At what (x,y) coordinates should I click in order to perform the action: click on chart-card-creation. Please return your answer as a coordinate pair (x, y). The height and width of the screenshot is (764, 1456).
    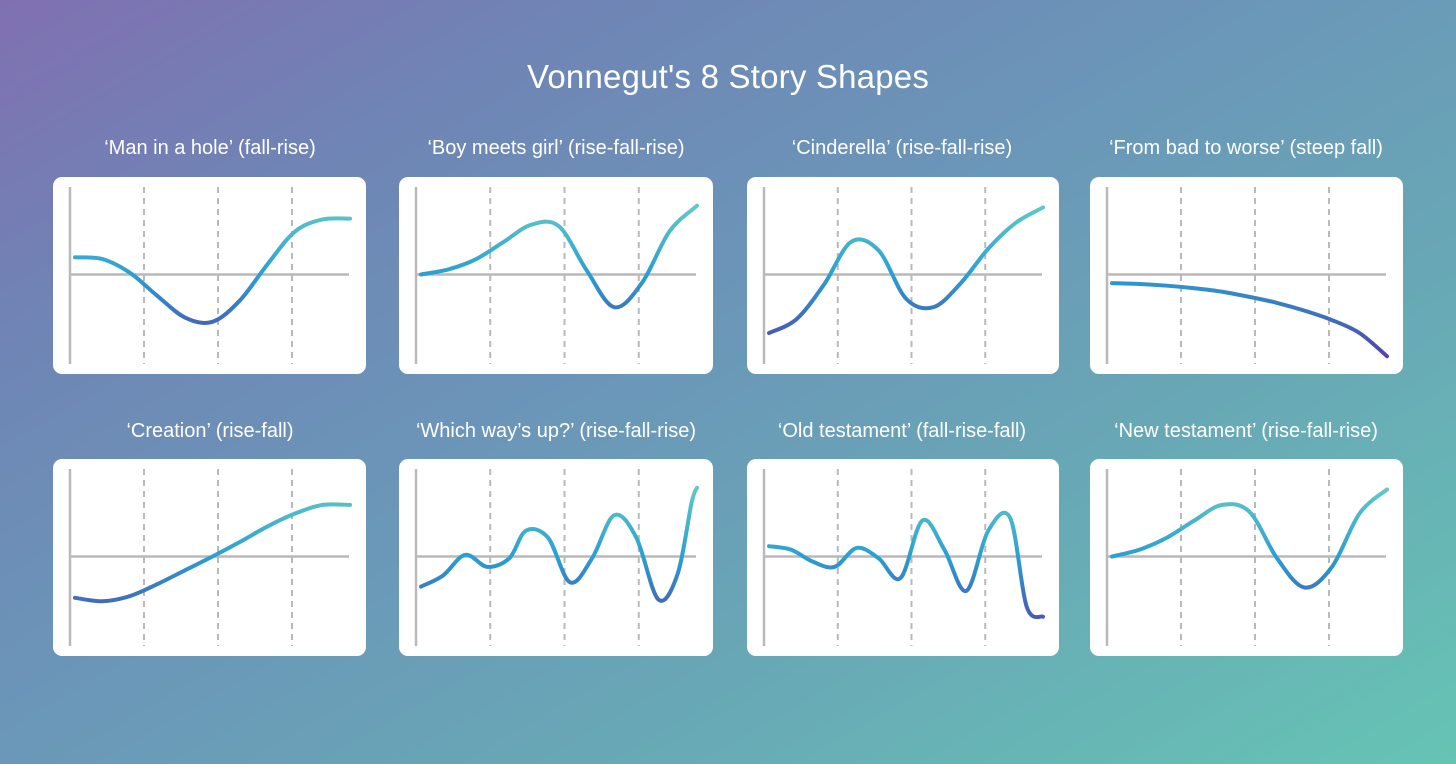
    Looking at the image, I should click on (209, 557).